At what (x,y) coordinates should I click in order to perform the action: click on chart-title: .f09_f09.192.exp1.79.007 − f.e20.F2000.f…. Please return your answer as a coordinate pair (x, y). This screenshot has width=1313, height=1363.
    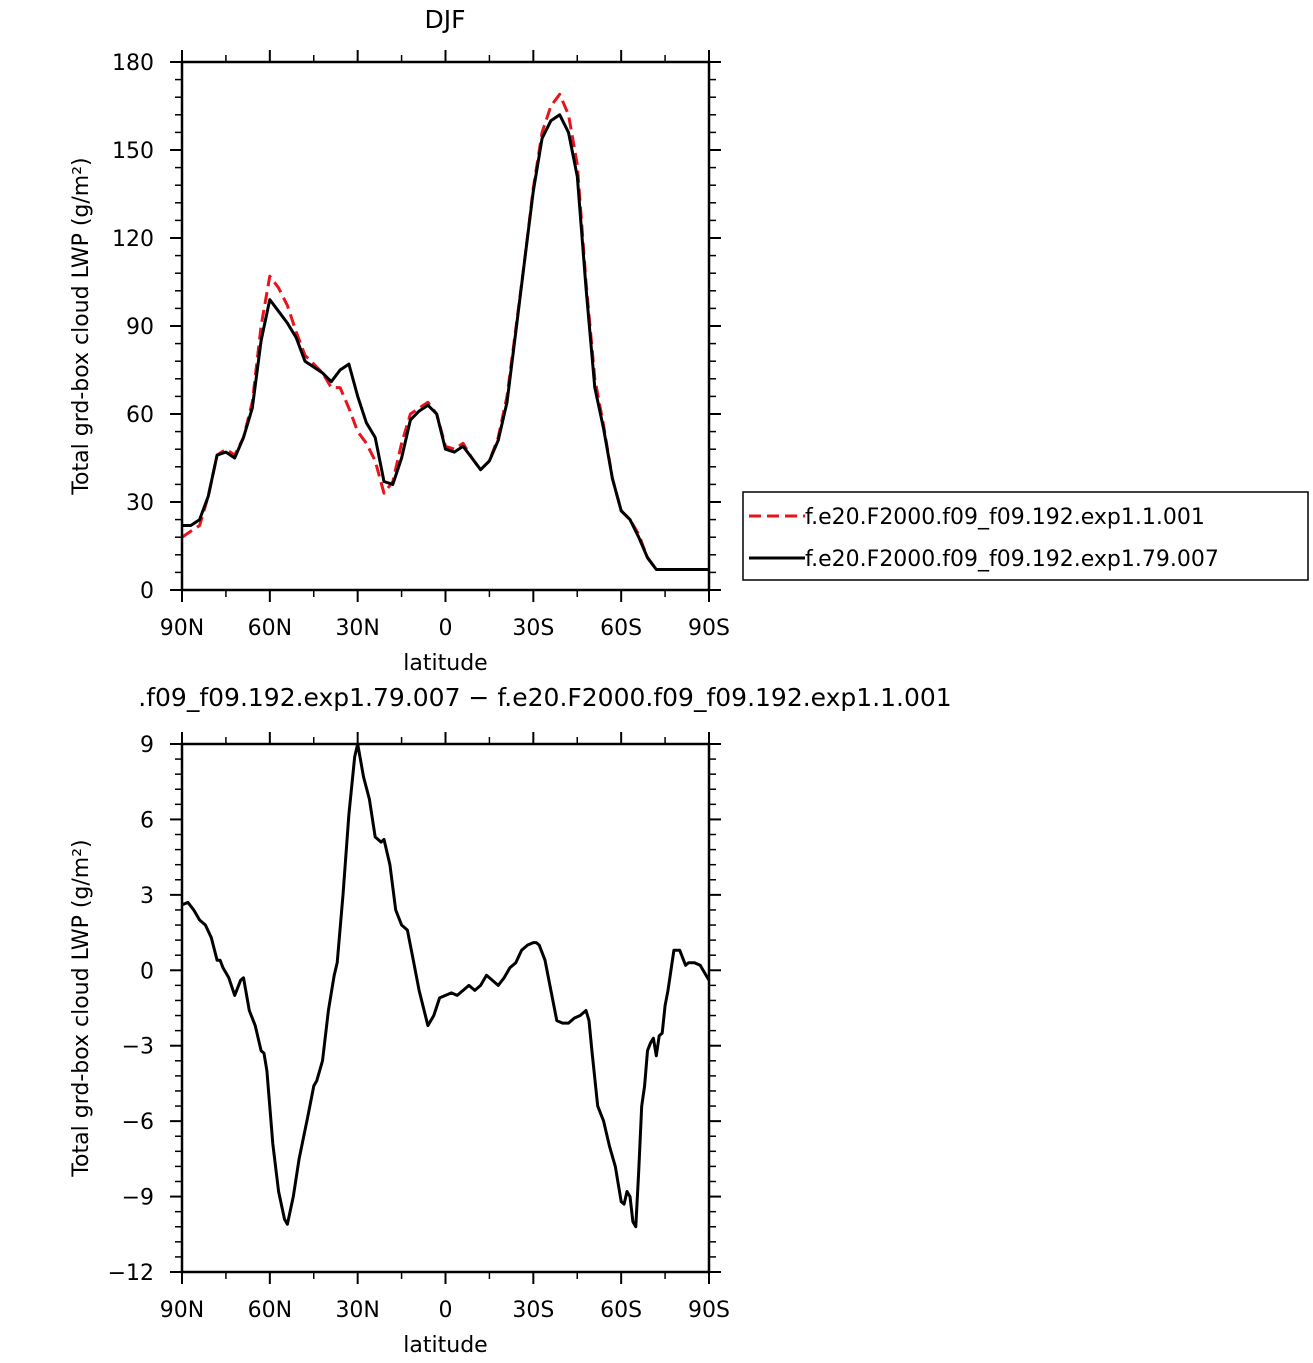
    Looking at the image, I should click on (544, 697).